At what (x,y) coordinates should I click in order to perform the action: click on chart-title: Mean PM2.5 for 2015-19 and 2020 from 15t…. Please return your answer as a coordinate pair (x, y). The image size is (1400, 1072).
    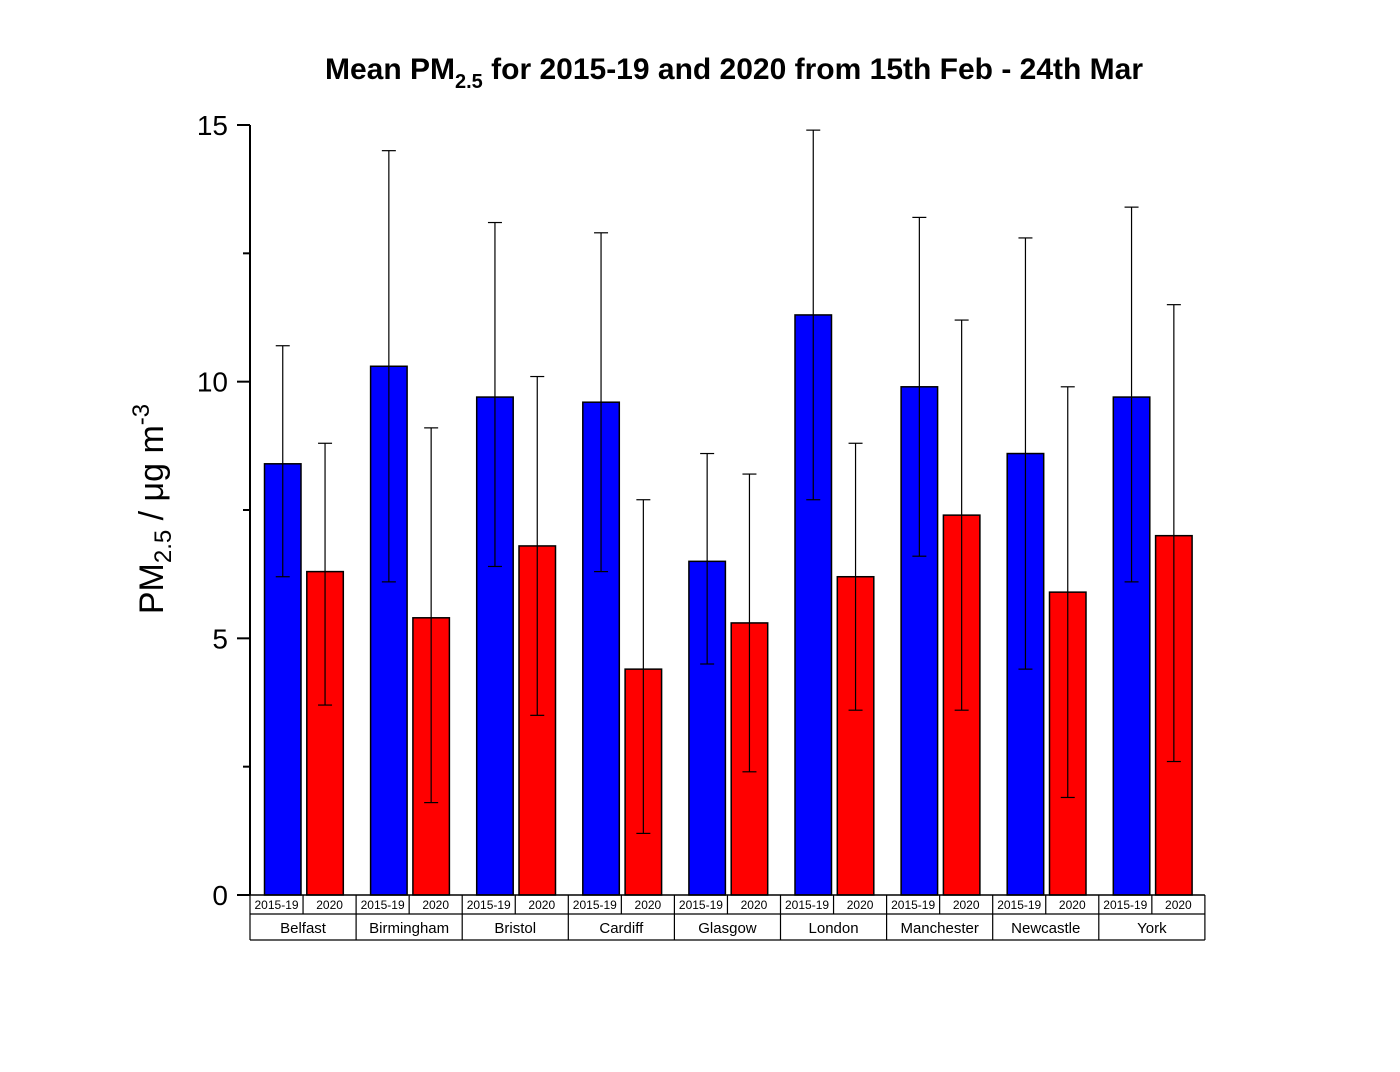
    Looking at the image, I should click on (734, 73).